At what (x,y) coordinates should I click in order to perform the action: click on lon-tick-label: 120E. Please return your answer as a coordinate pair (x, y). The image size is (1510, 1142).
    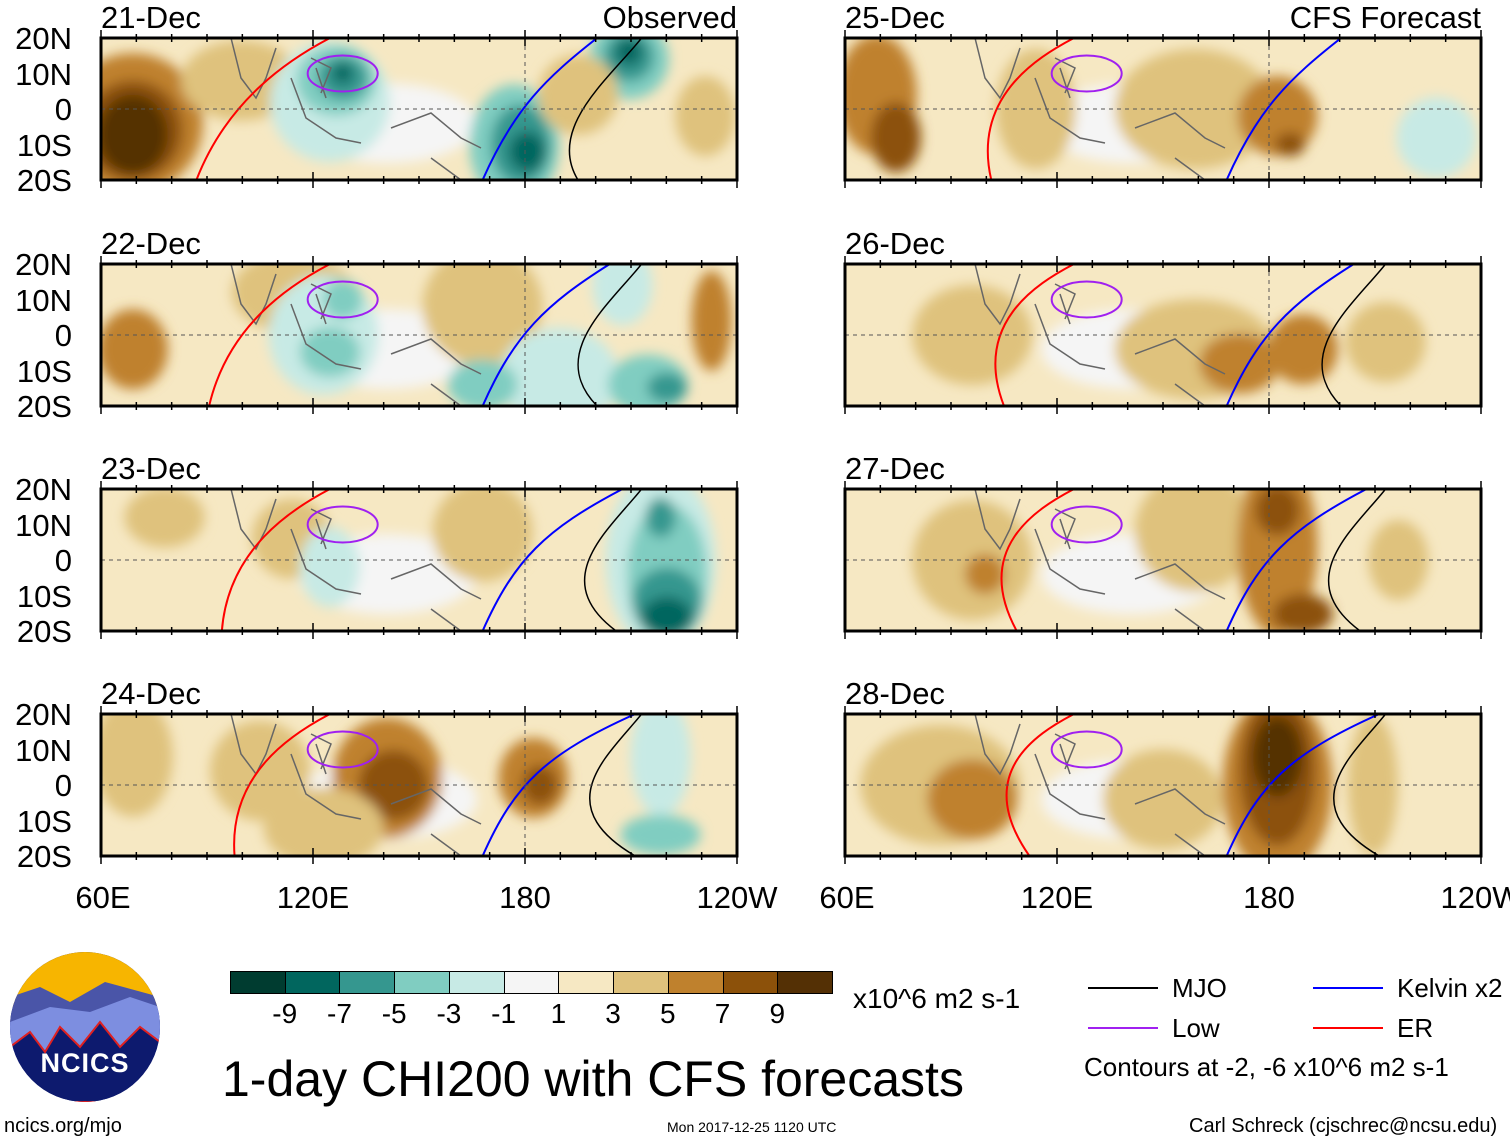
    Looking at the image, I should click on (1057, 897).